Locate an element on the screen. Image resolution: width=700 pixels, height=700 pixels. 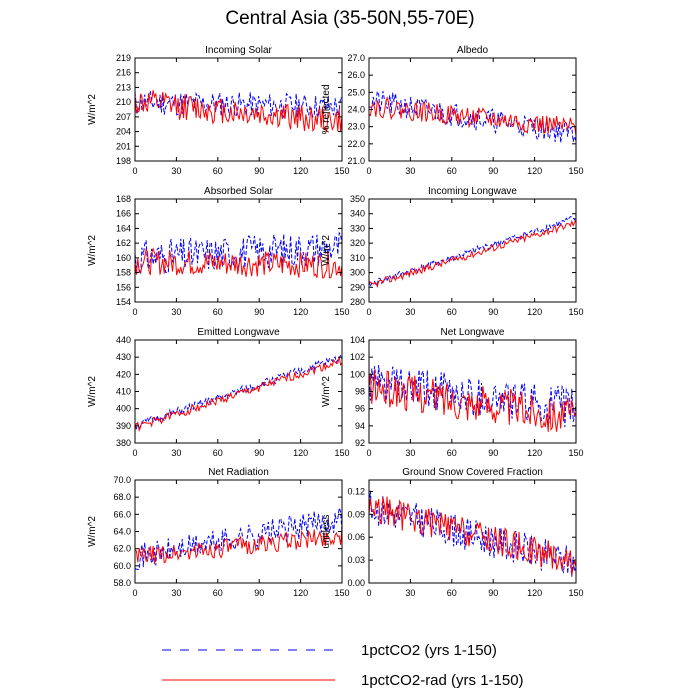
y-tick-label: 380 is located at coordinates (123, 443).